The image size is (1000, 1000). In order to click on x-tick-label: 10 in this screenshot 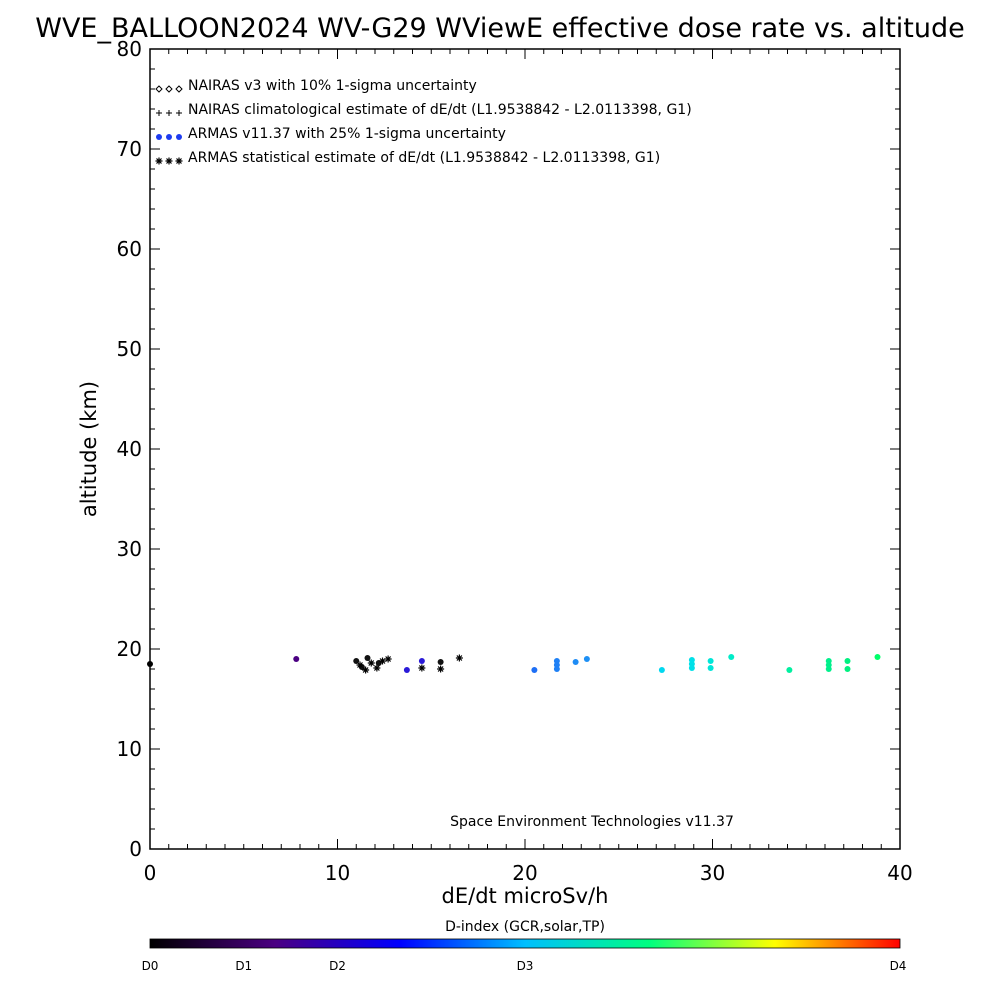, I will do `click(337, 873)`.